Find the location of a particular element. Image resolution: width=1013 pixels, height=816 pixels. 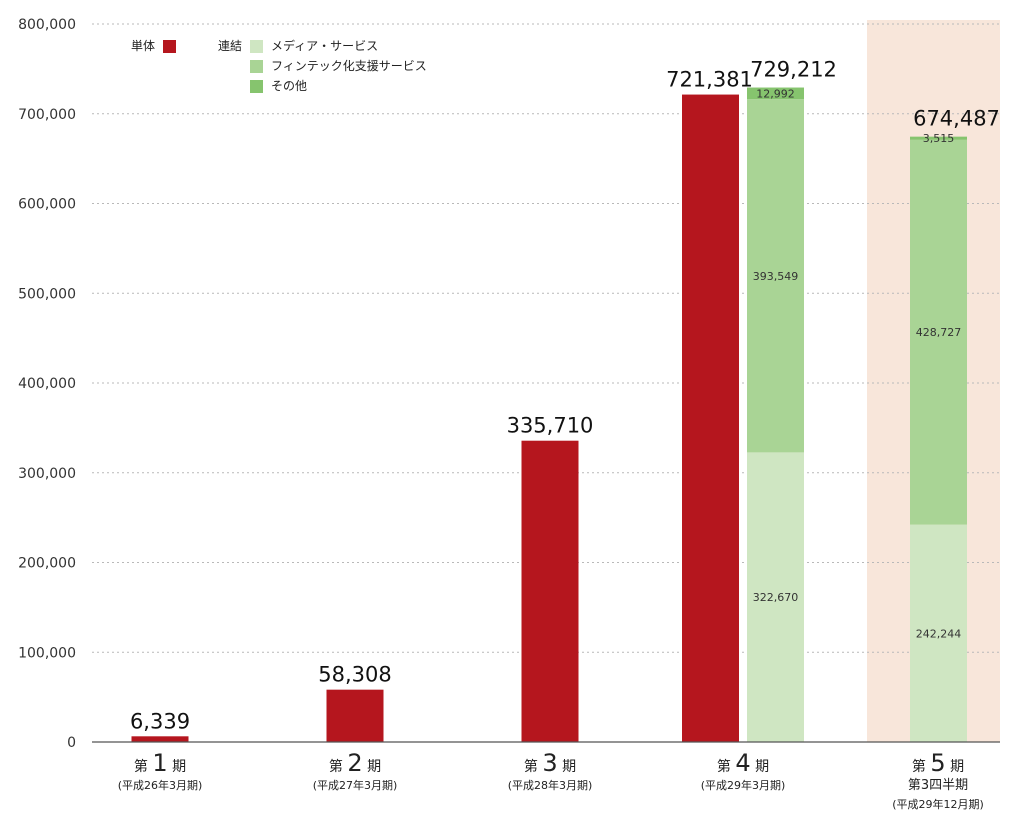

label-consolidated-total-4: 729,212 is located at coordinates (793, 70).